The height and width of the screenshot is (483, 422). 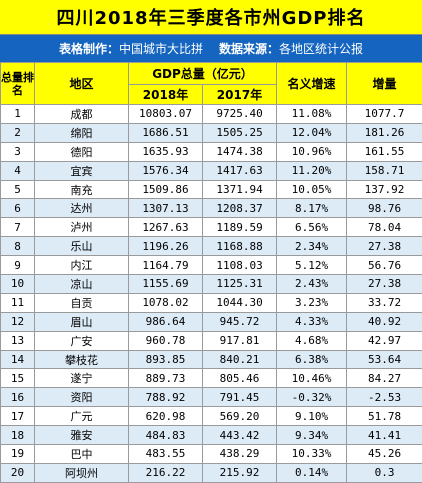 I want to click on increase-cell: 161.55, so click(x=384, y=151).